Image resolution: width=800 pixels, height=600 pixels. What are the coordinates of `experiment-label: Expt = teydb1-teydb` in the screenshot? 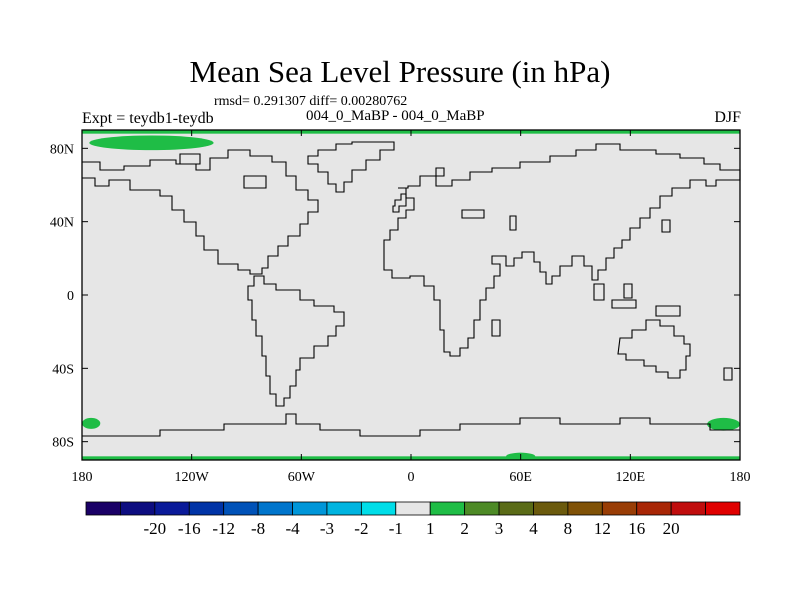 It's located at (148, 118).